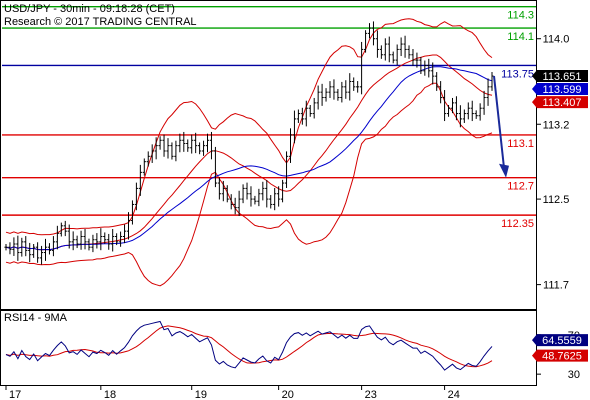  Describe the element at coordinates (249, 345) in the screenshot. I see `rsi-layer` at that location.